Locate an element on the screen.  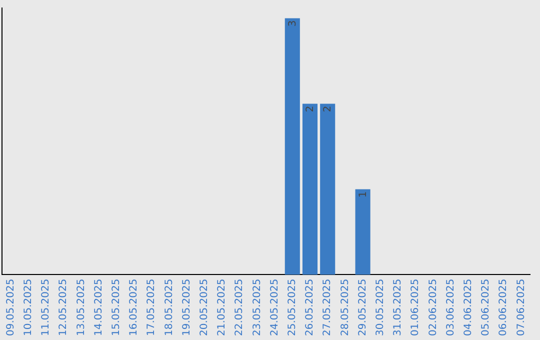
x-tick-label: 04.06.2025 is located at coordinates (468, 307).